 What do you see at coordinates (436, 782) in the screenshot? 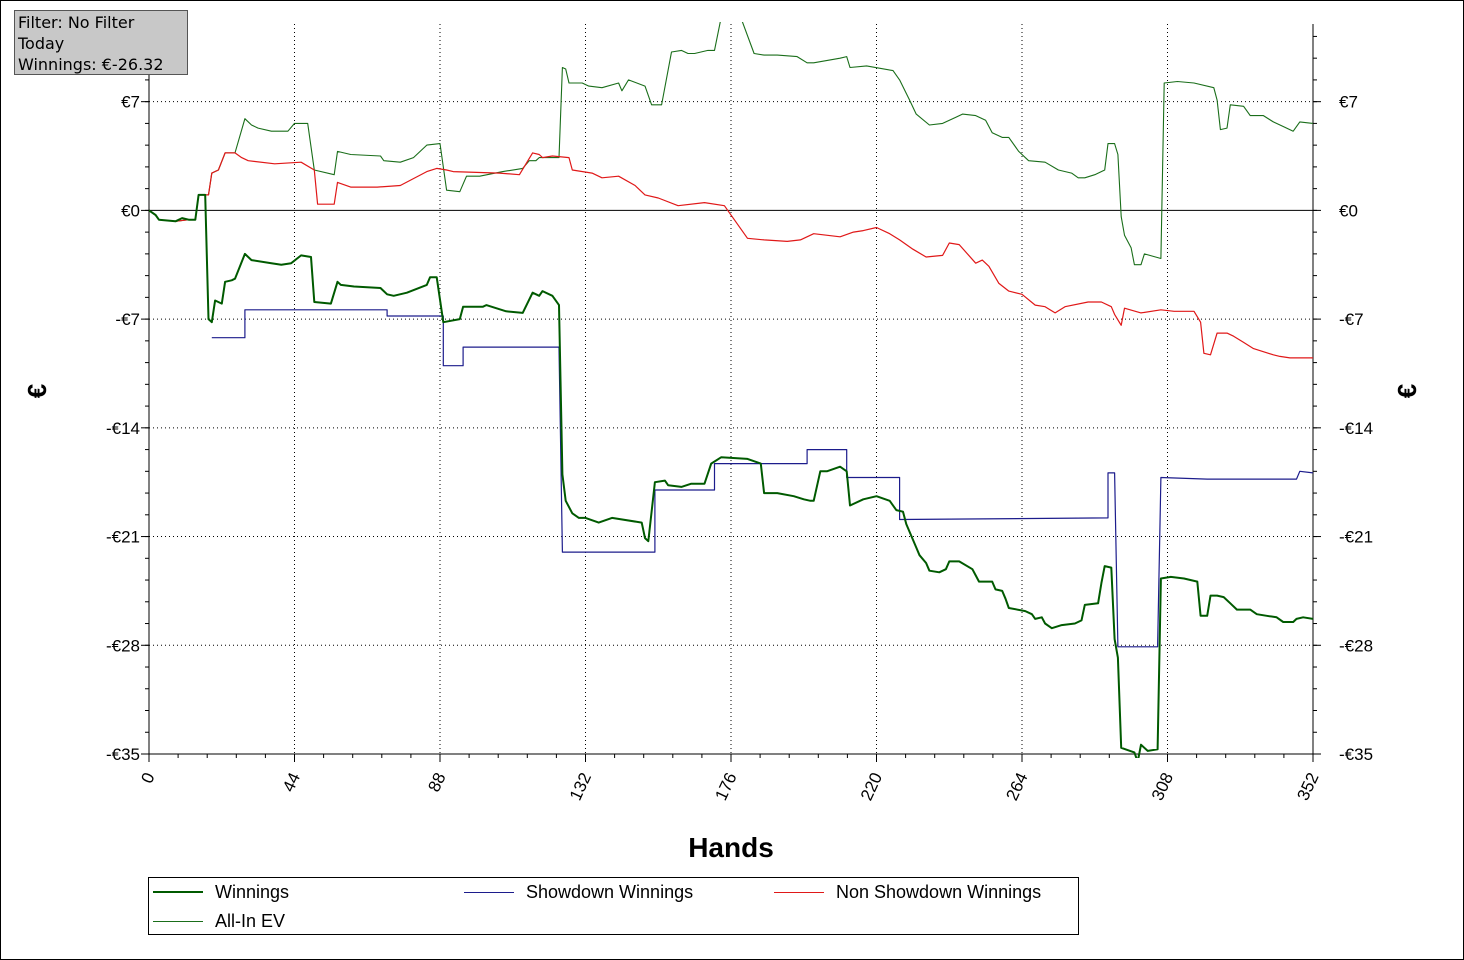
I see `x-tick-label: 88` at bounding box center [436, 782].